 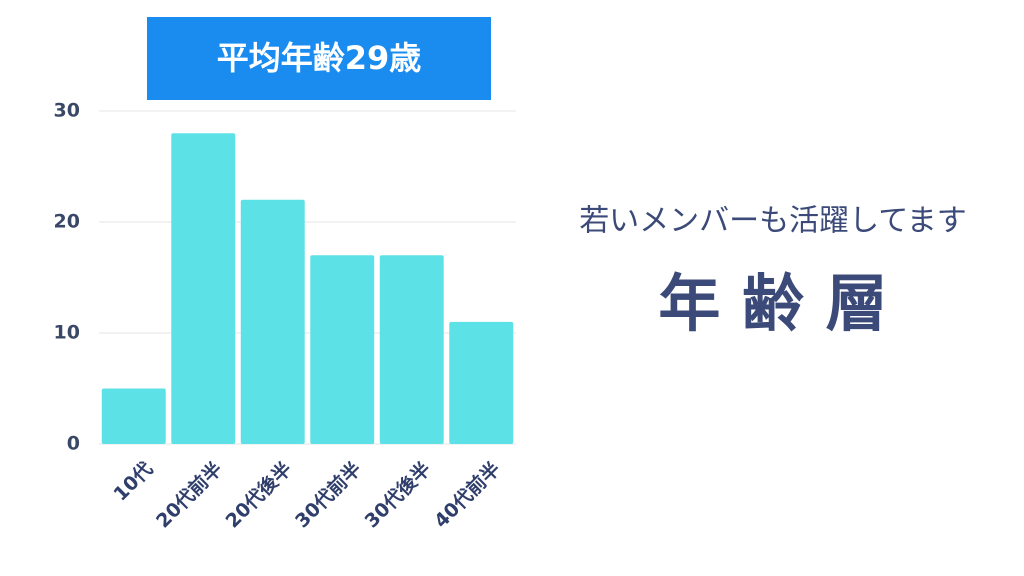 What do you see at coordinates (327, 494) in the screenshot?
I see `x-tick-label: 30代前半` at bounding box center [327, 494].